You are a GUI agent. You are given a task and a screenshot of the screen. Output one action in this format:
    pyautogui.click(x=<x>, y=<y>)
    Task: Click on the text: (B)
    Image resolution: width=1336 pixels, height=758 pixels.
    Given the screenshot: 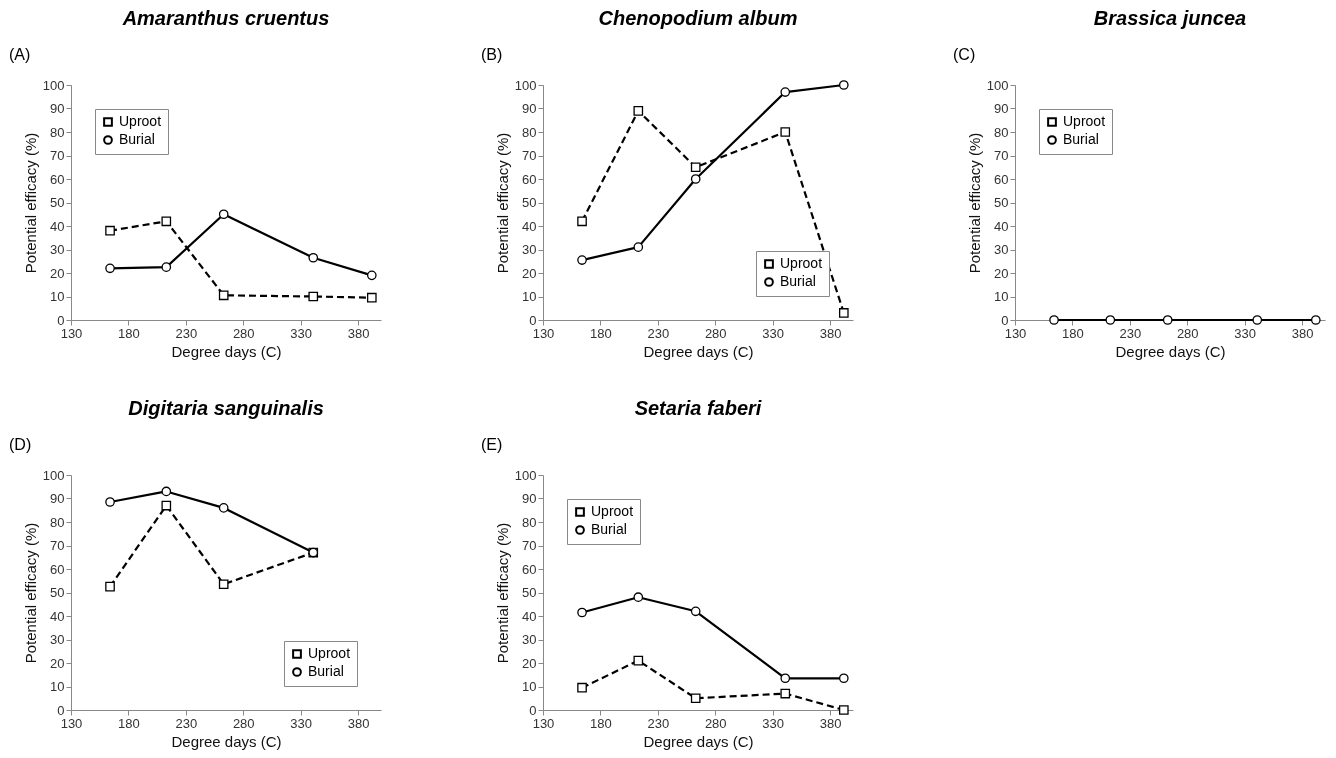 What is the action you would take?
    pyautogui.click(x=492, y=54)
    